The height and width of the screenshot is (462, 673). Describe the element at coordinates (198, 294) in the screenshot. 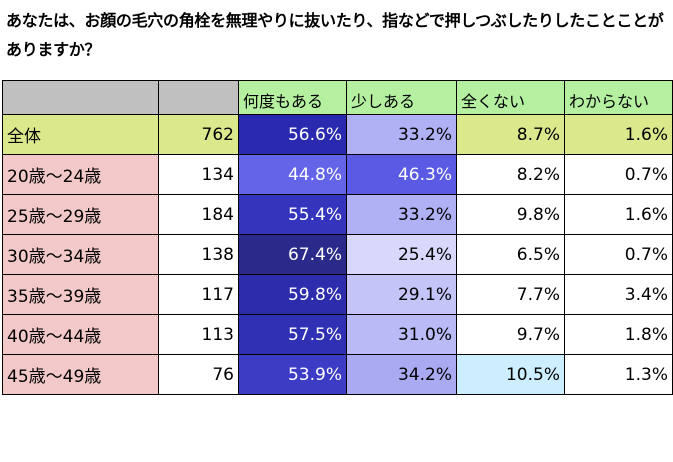

I see `sample-size-cell: 117` at that location.